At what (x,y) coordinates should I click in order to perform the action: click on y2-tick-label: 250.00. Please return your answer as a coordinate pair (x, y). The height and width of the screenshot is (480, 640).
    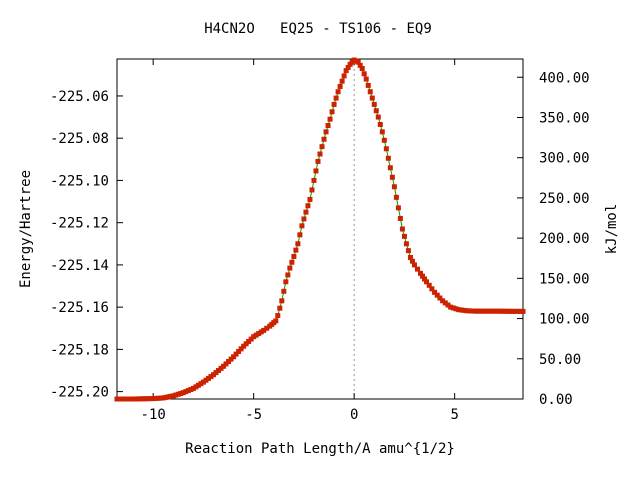
    Looking at the image, I should click on (564, 199).